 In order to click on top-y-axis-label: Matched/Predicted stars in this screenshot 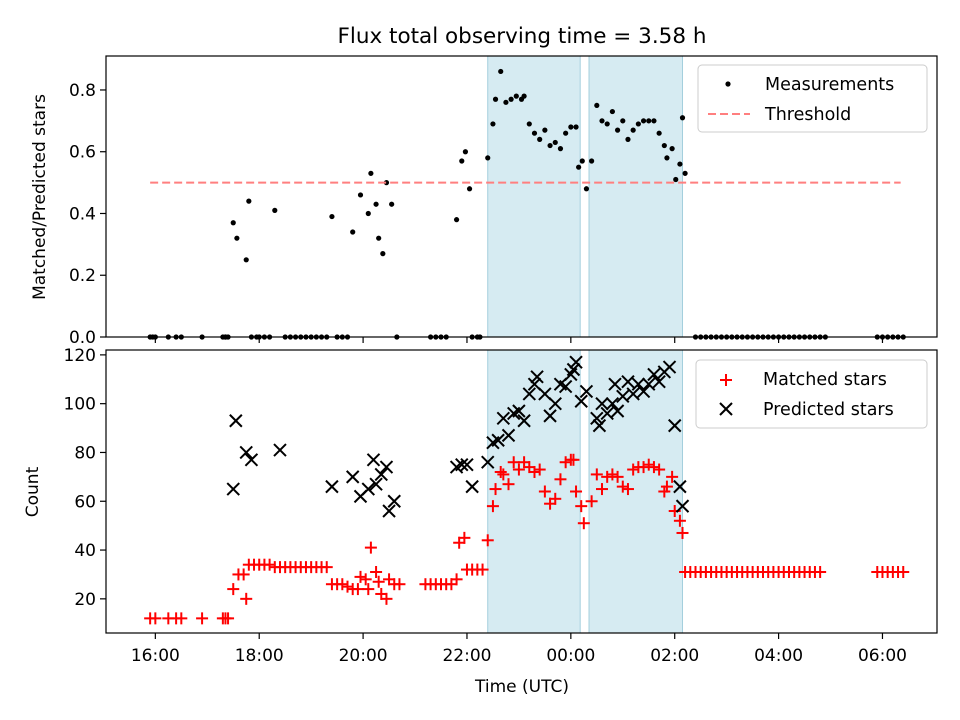, I will do `click(40, 197)`.